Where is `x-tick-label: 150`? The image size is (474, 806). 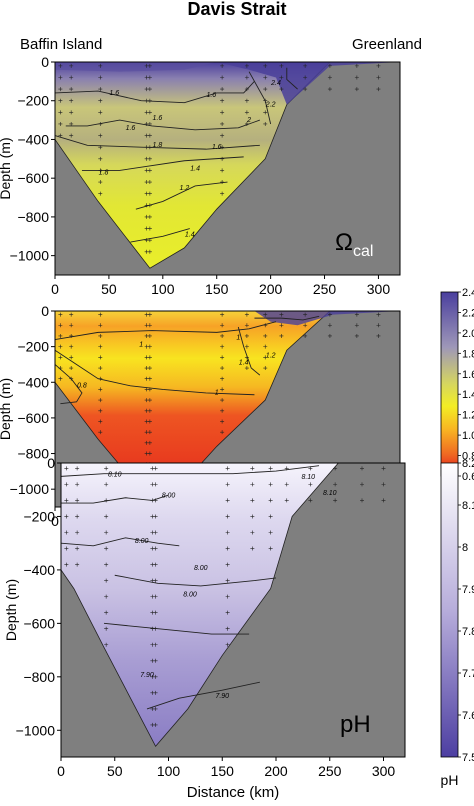
x-tick-label: 150 is located at coordinates (217, 289).